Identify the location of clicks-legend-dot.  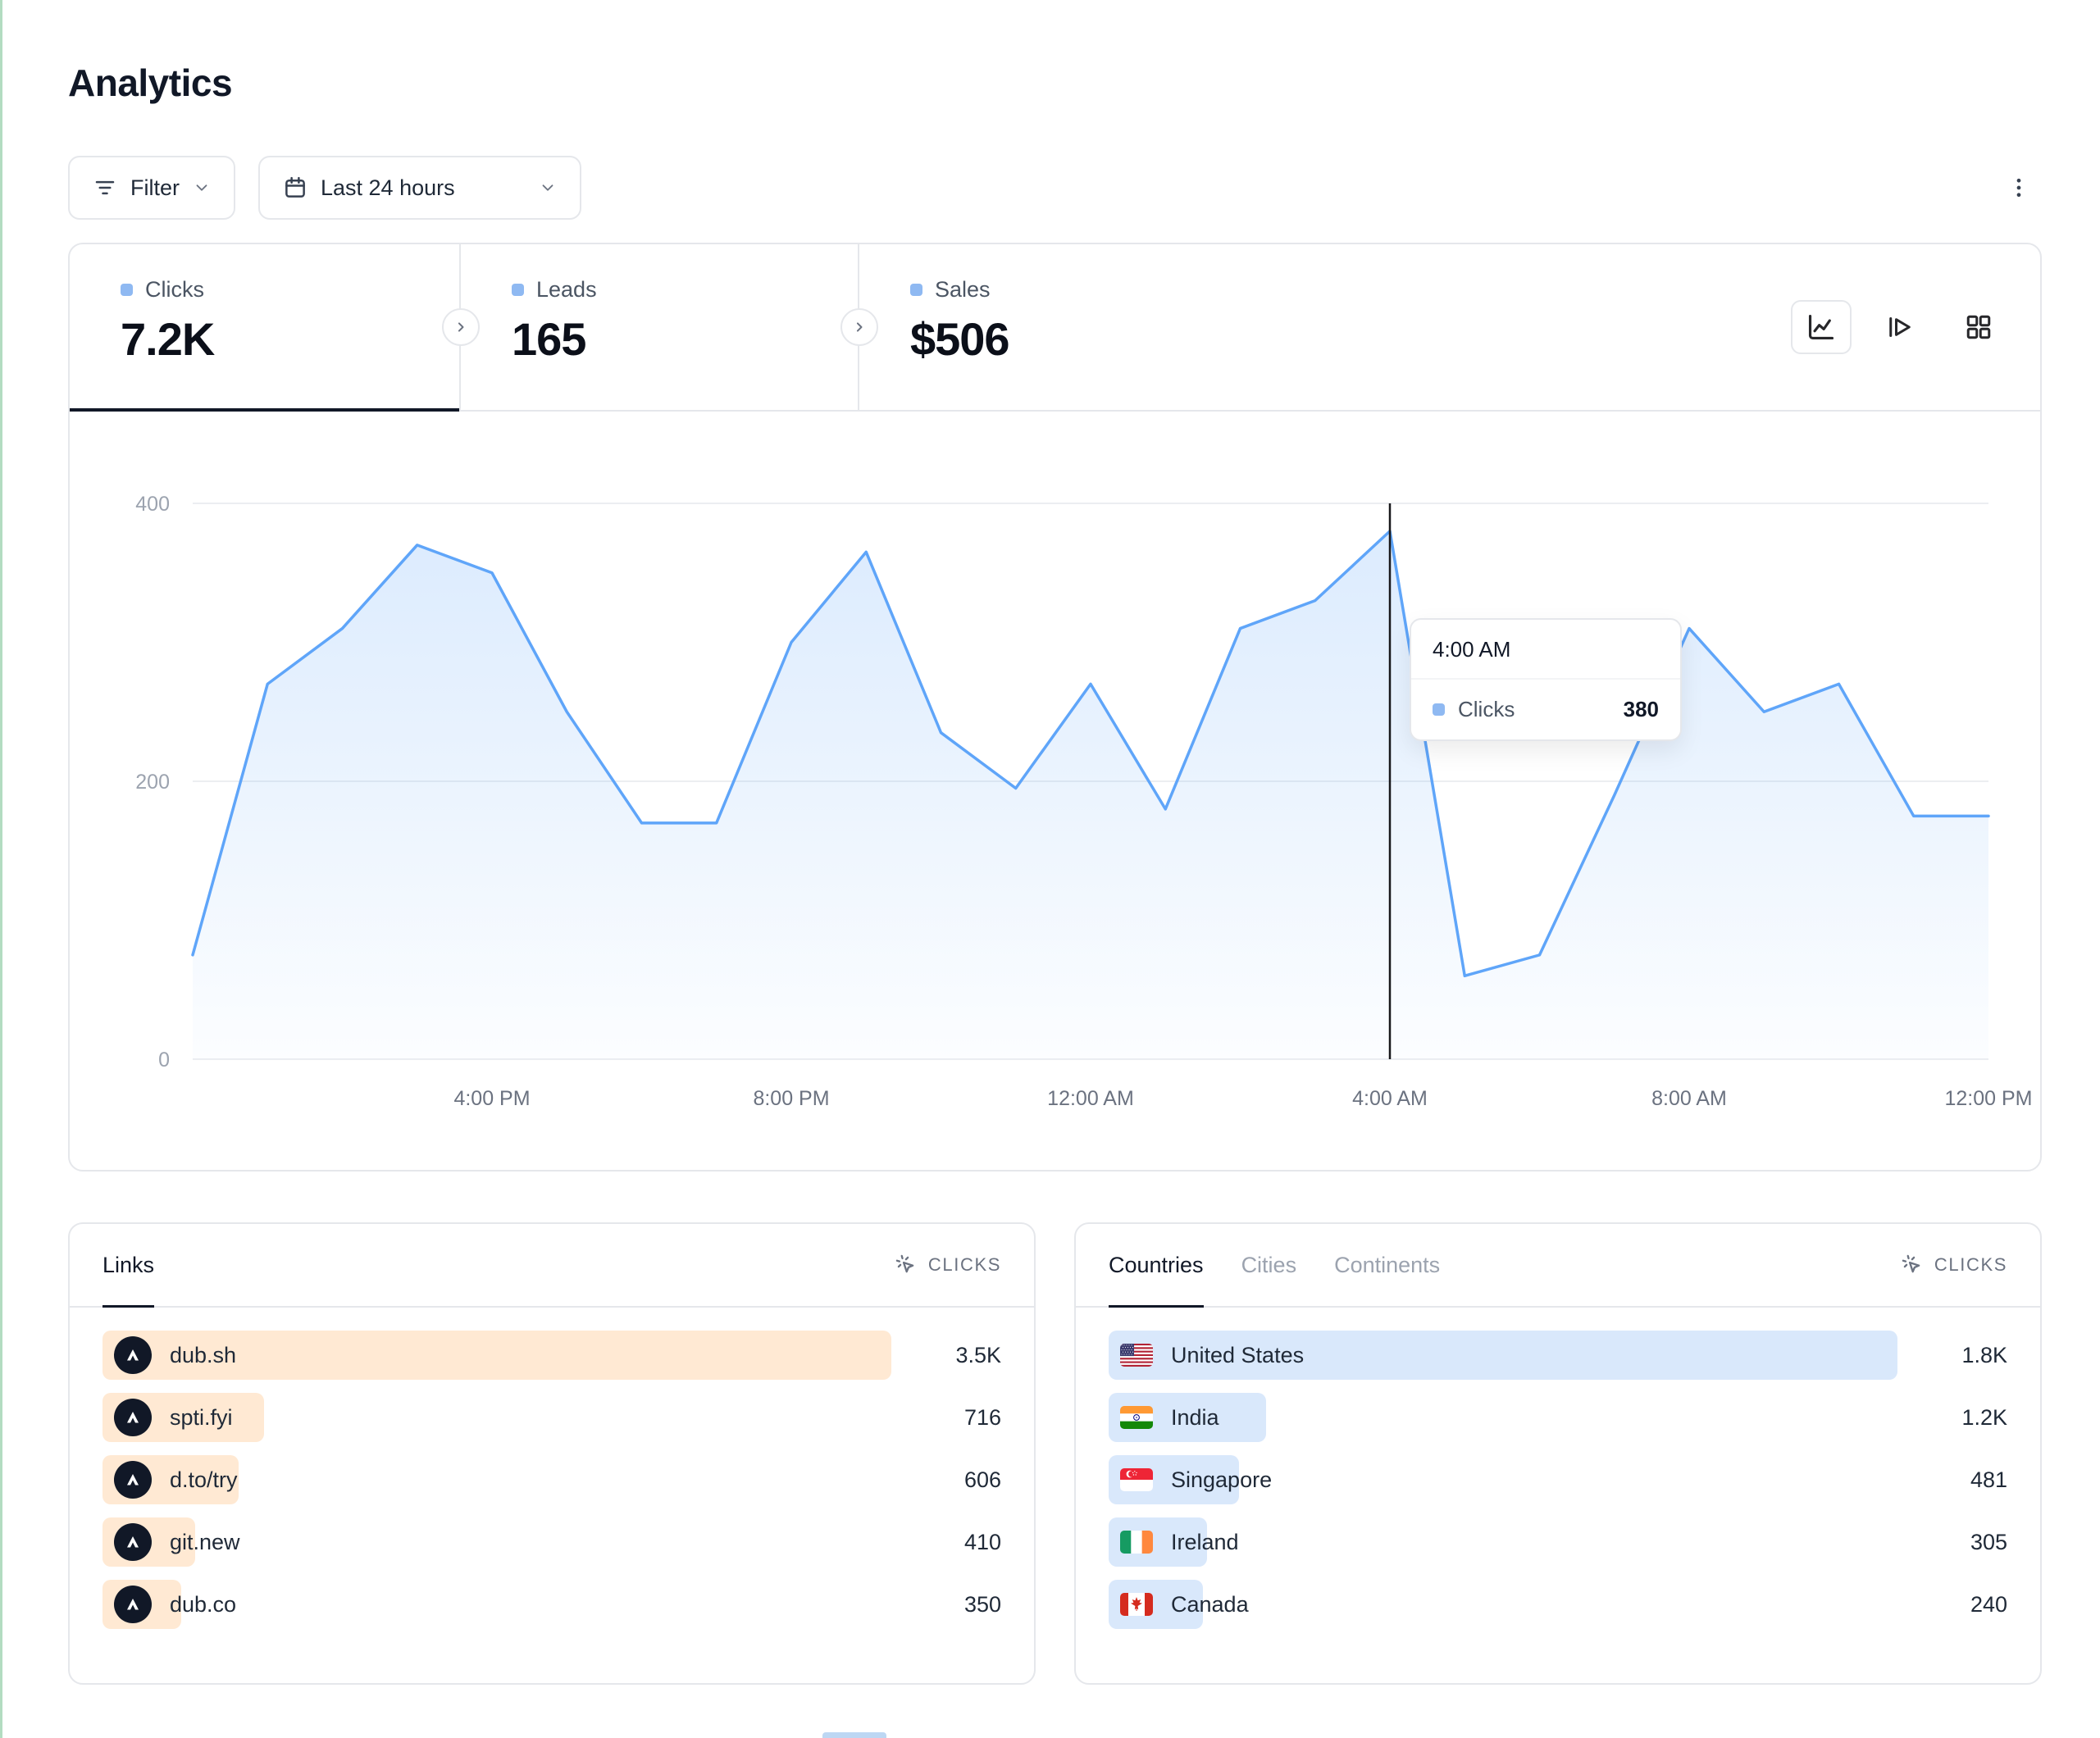
(127, 290).